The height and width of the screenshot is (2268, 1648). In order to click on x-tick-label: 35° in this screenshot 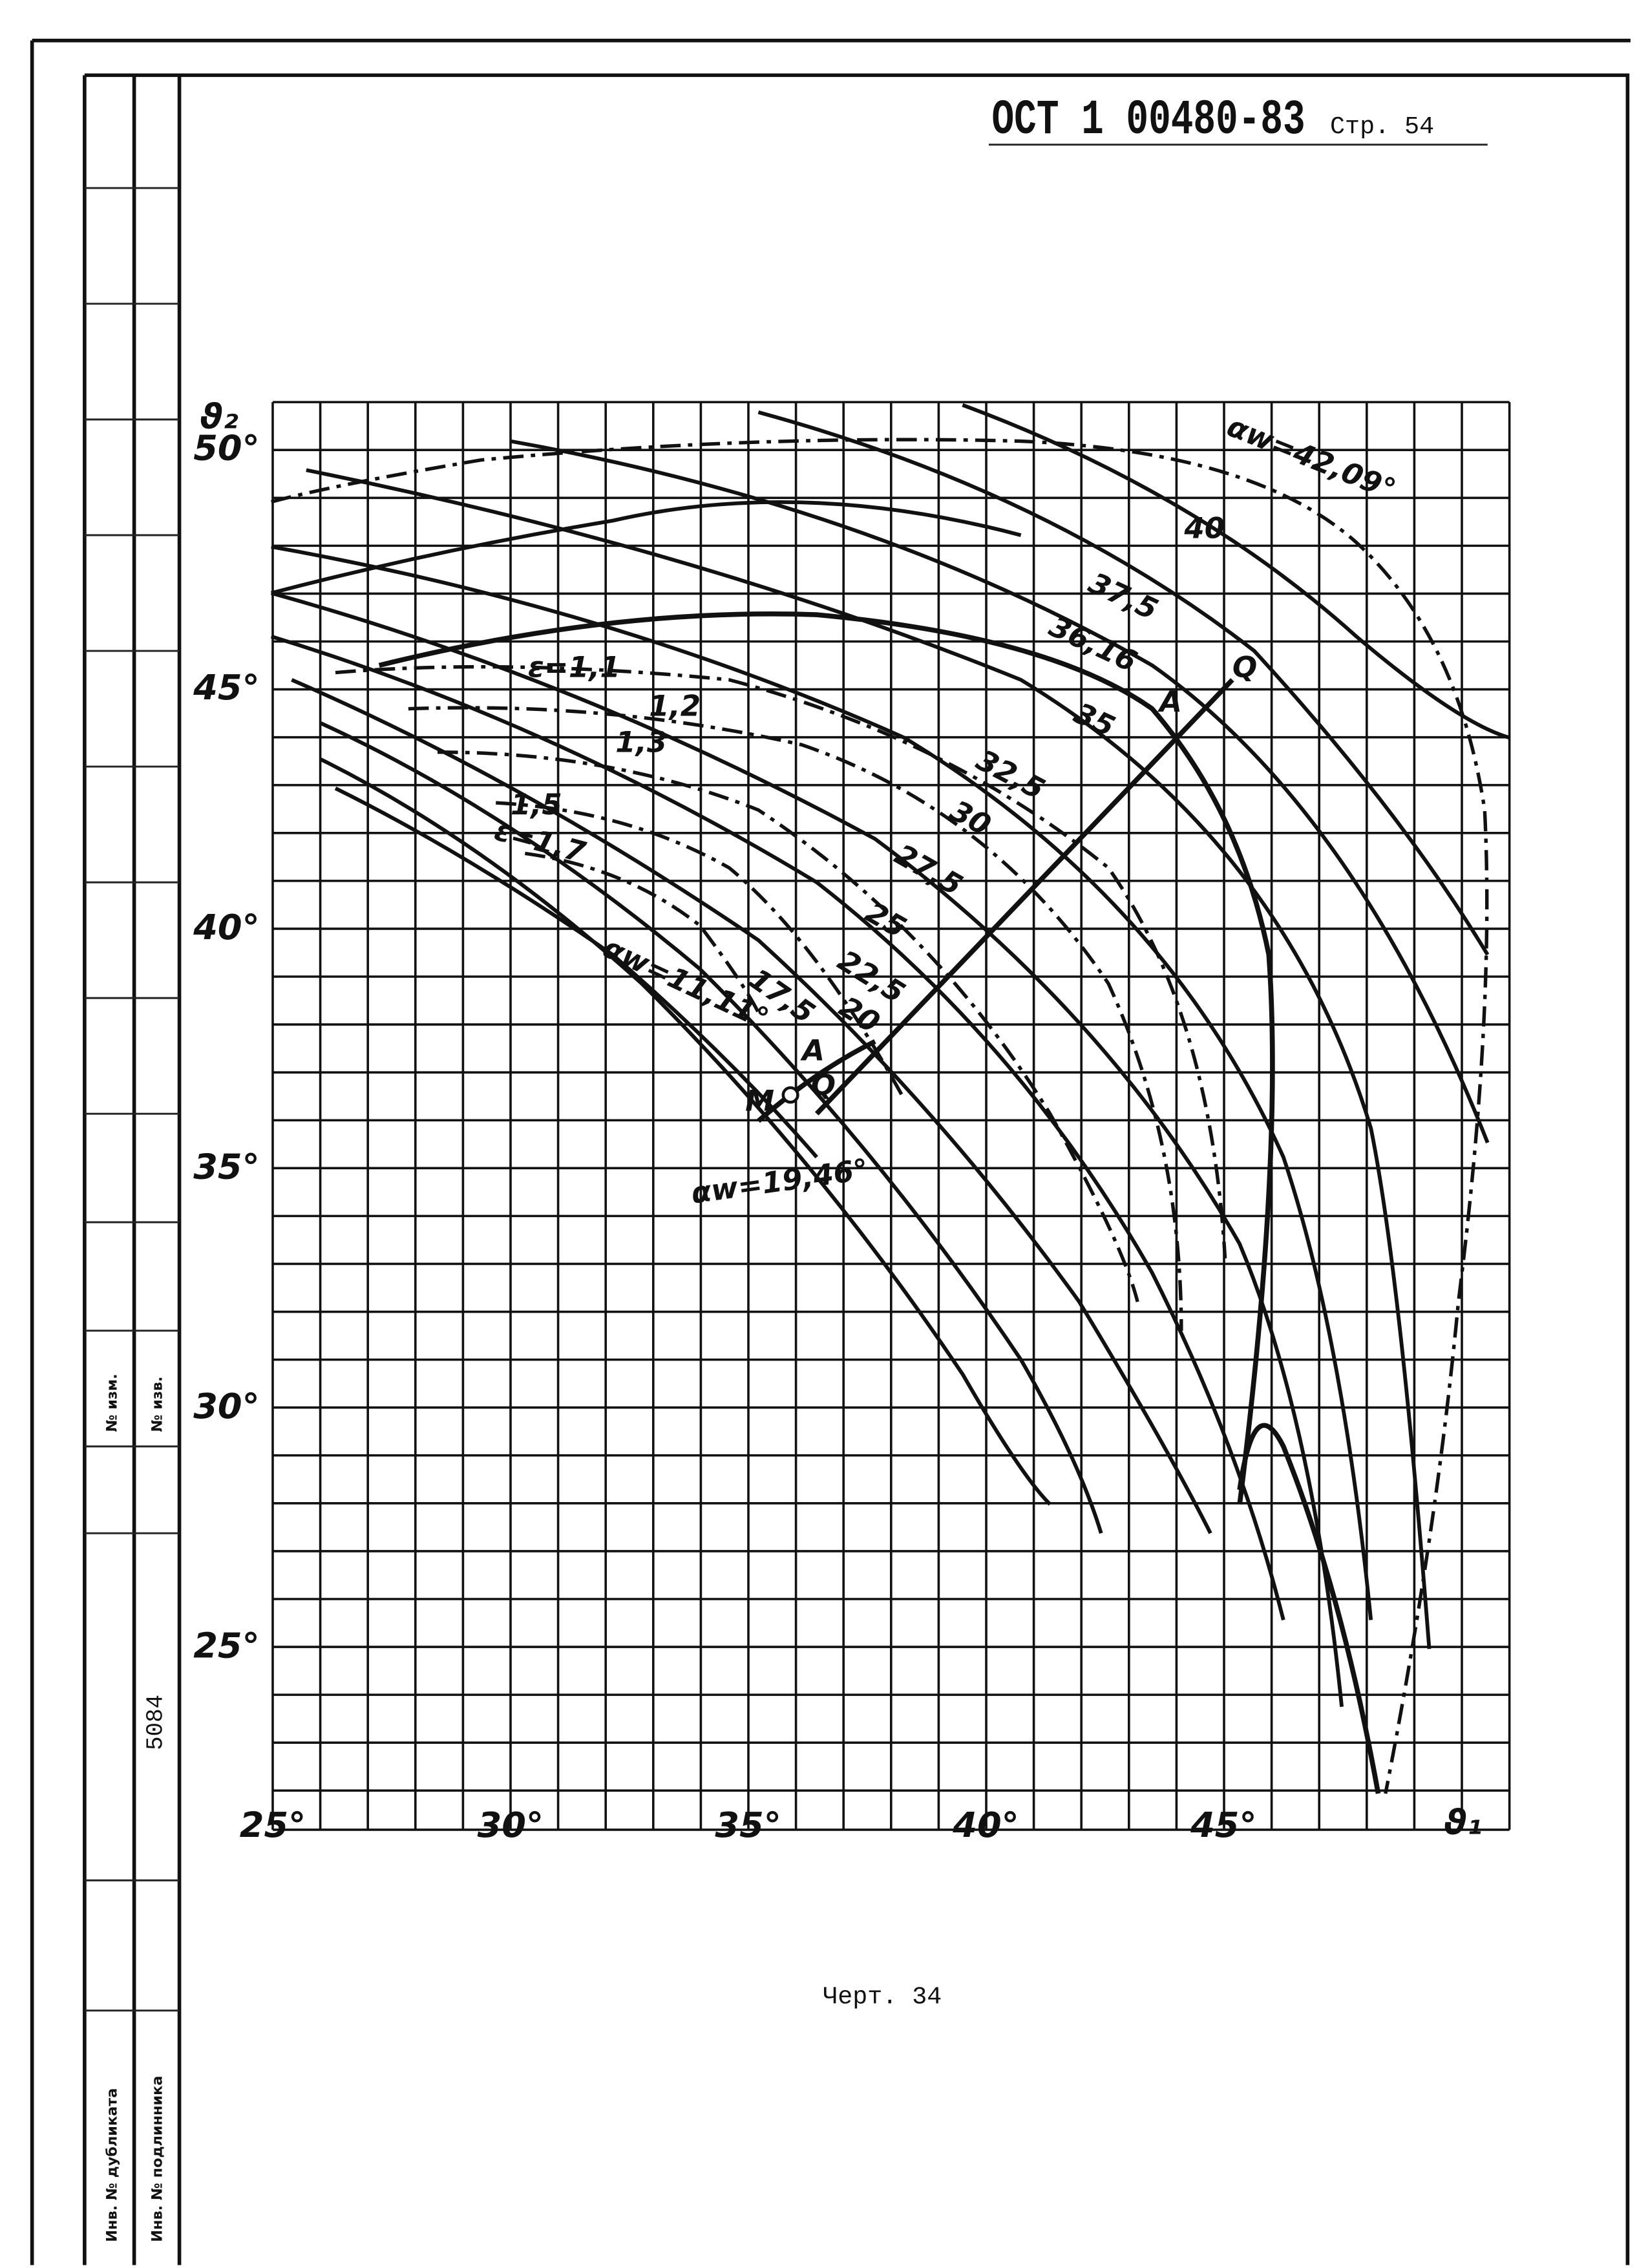, I will do `click(748, 1825)`.